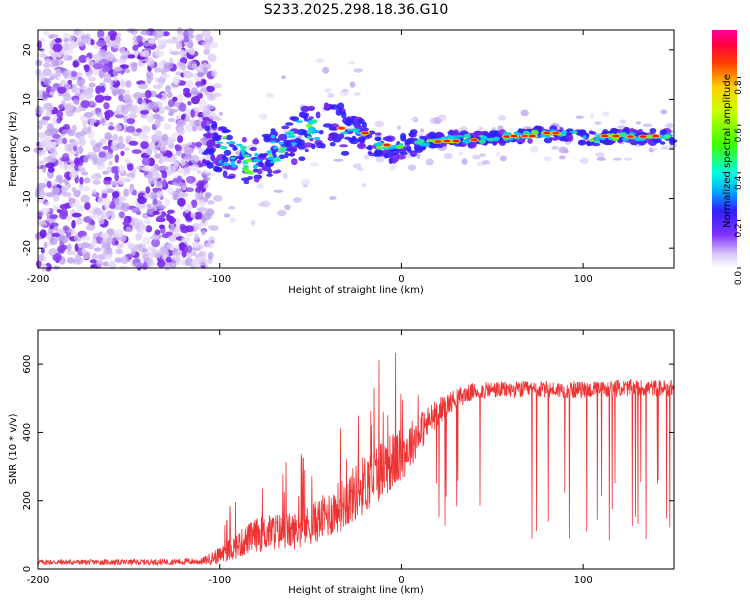  What do you see at coordinates (341, 128) in the screenshot?
I see `spectrogram-hot-spot` at bounding box center [341, 128].